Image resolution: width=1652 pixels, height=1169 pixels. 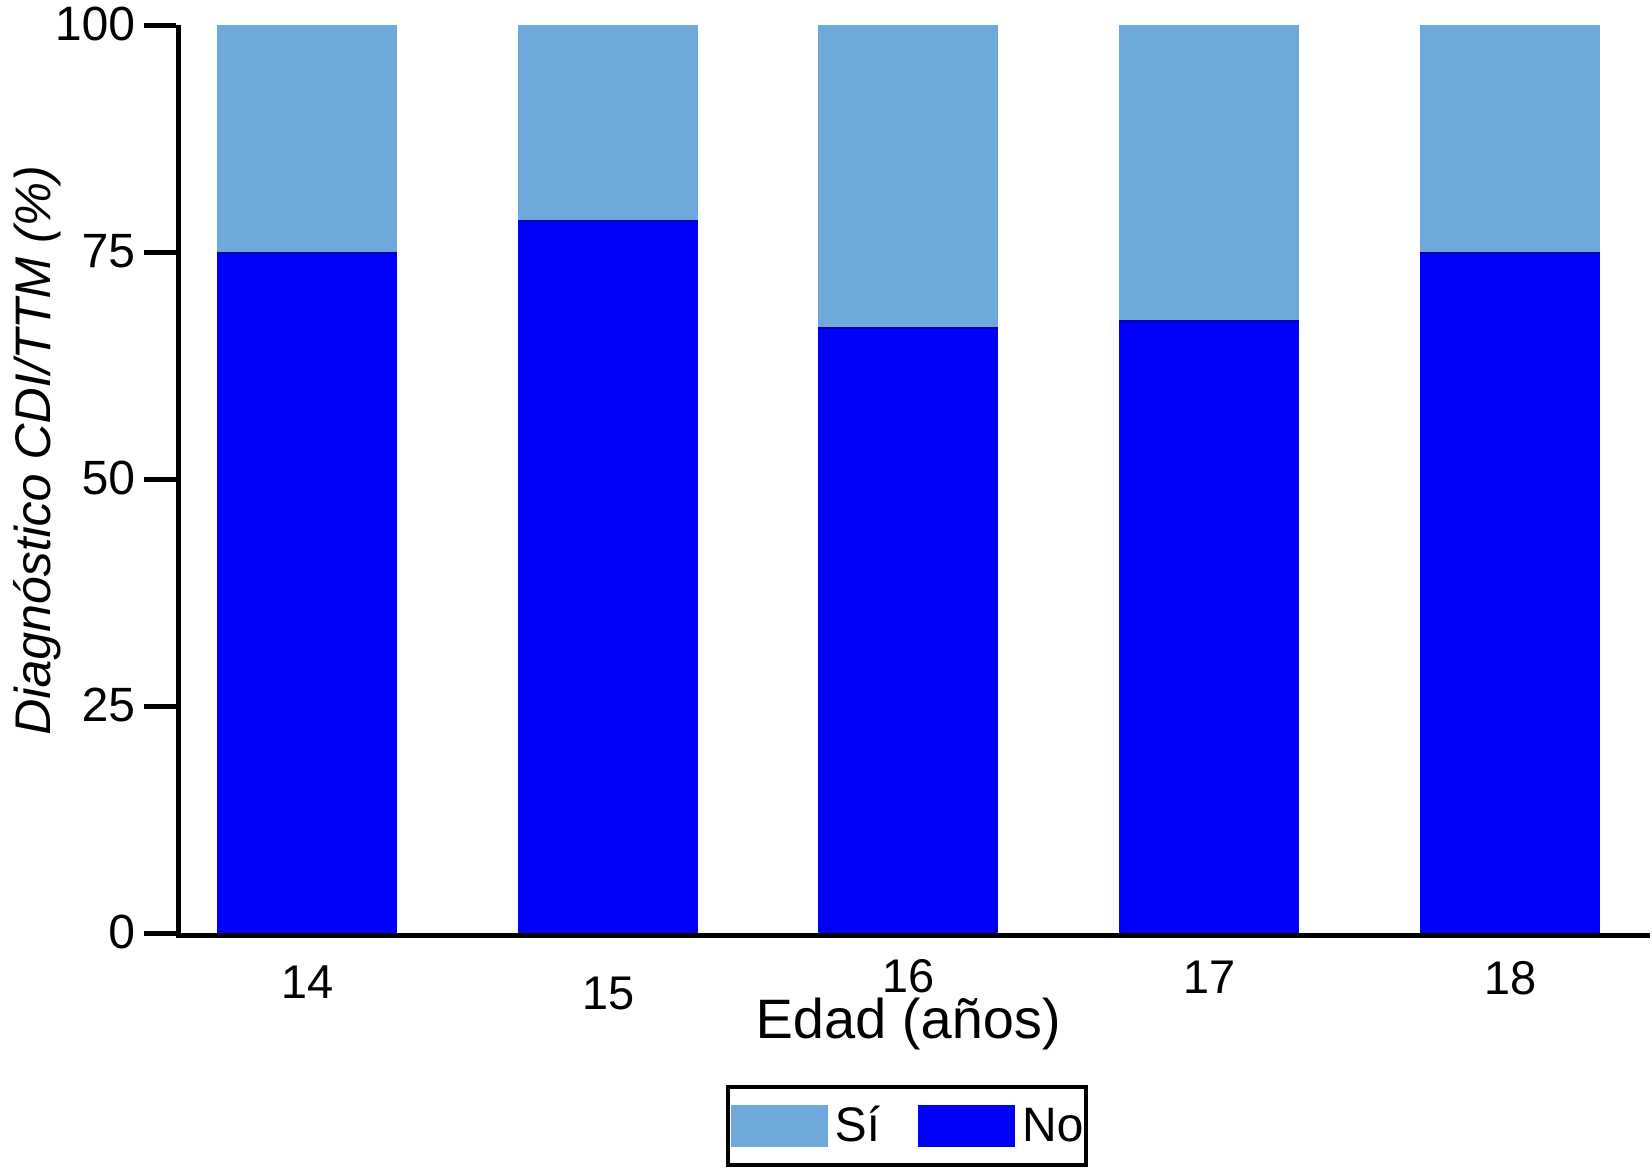 I want to click on legend-label-no: No, so click(x=1053, y=1125).